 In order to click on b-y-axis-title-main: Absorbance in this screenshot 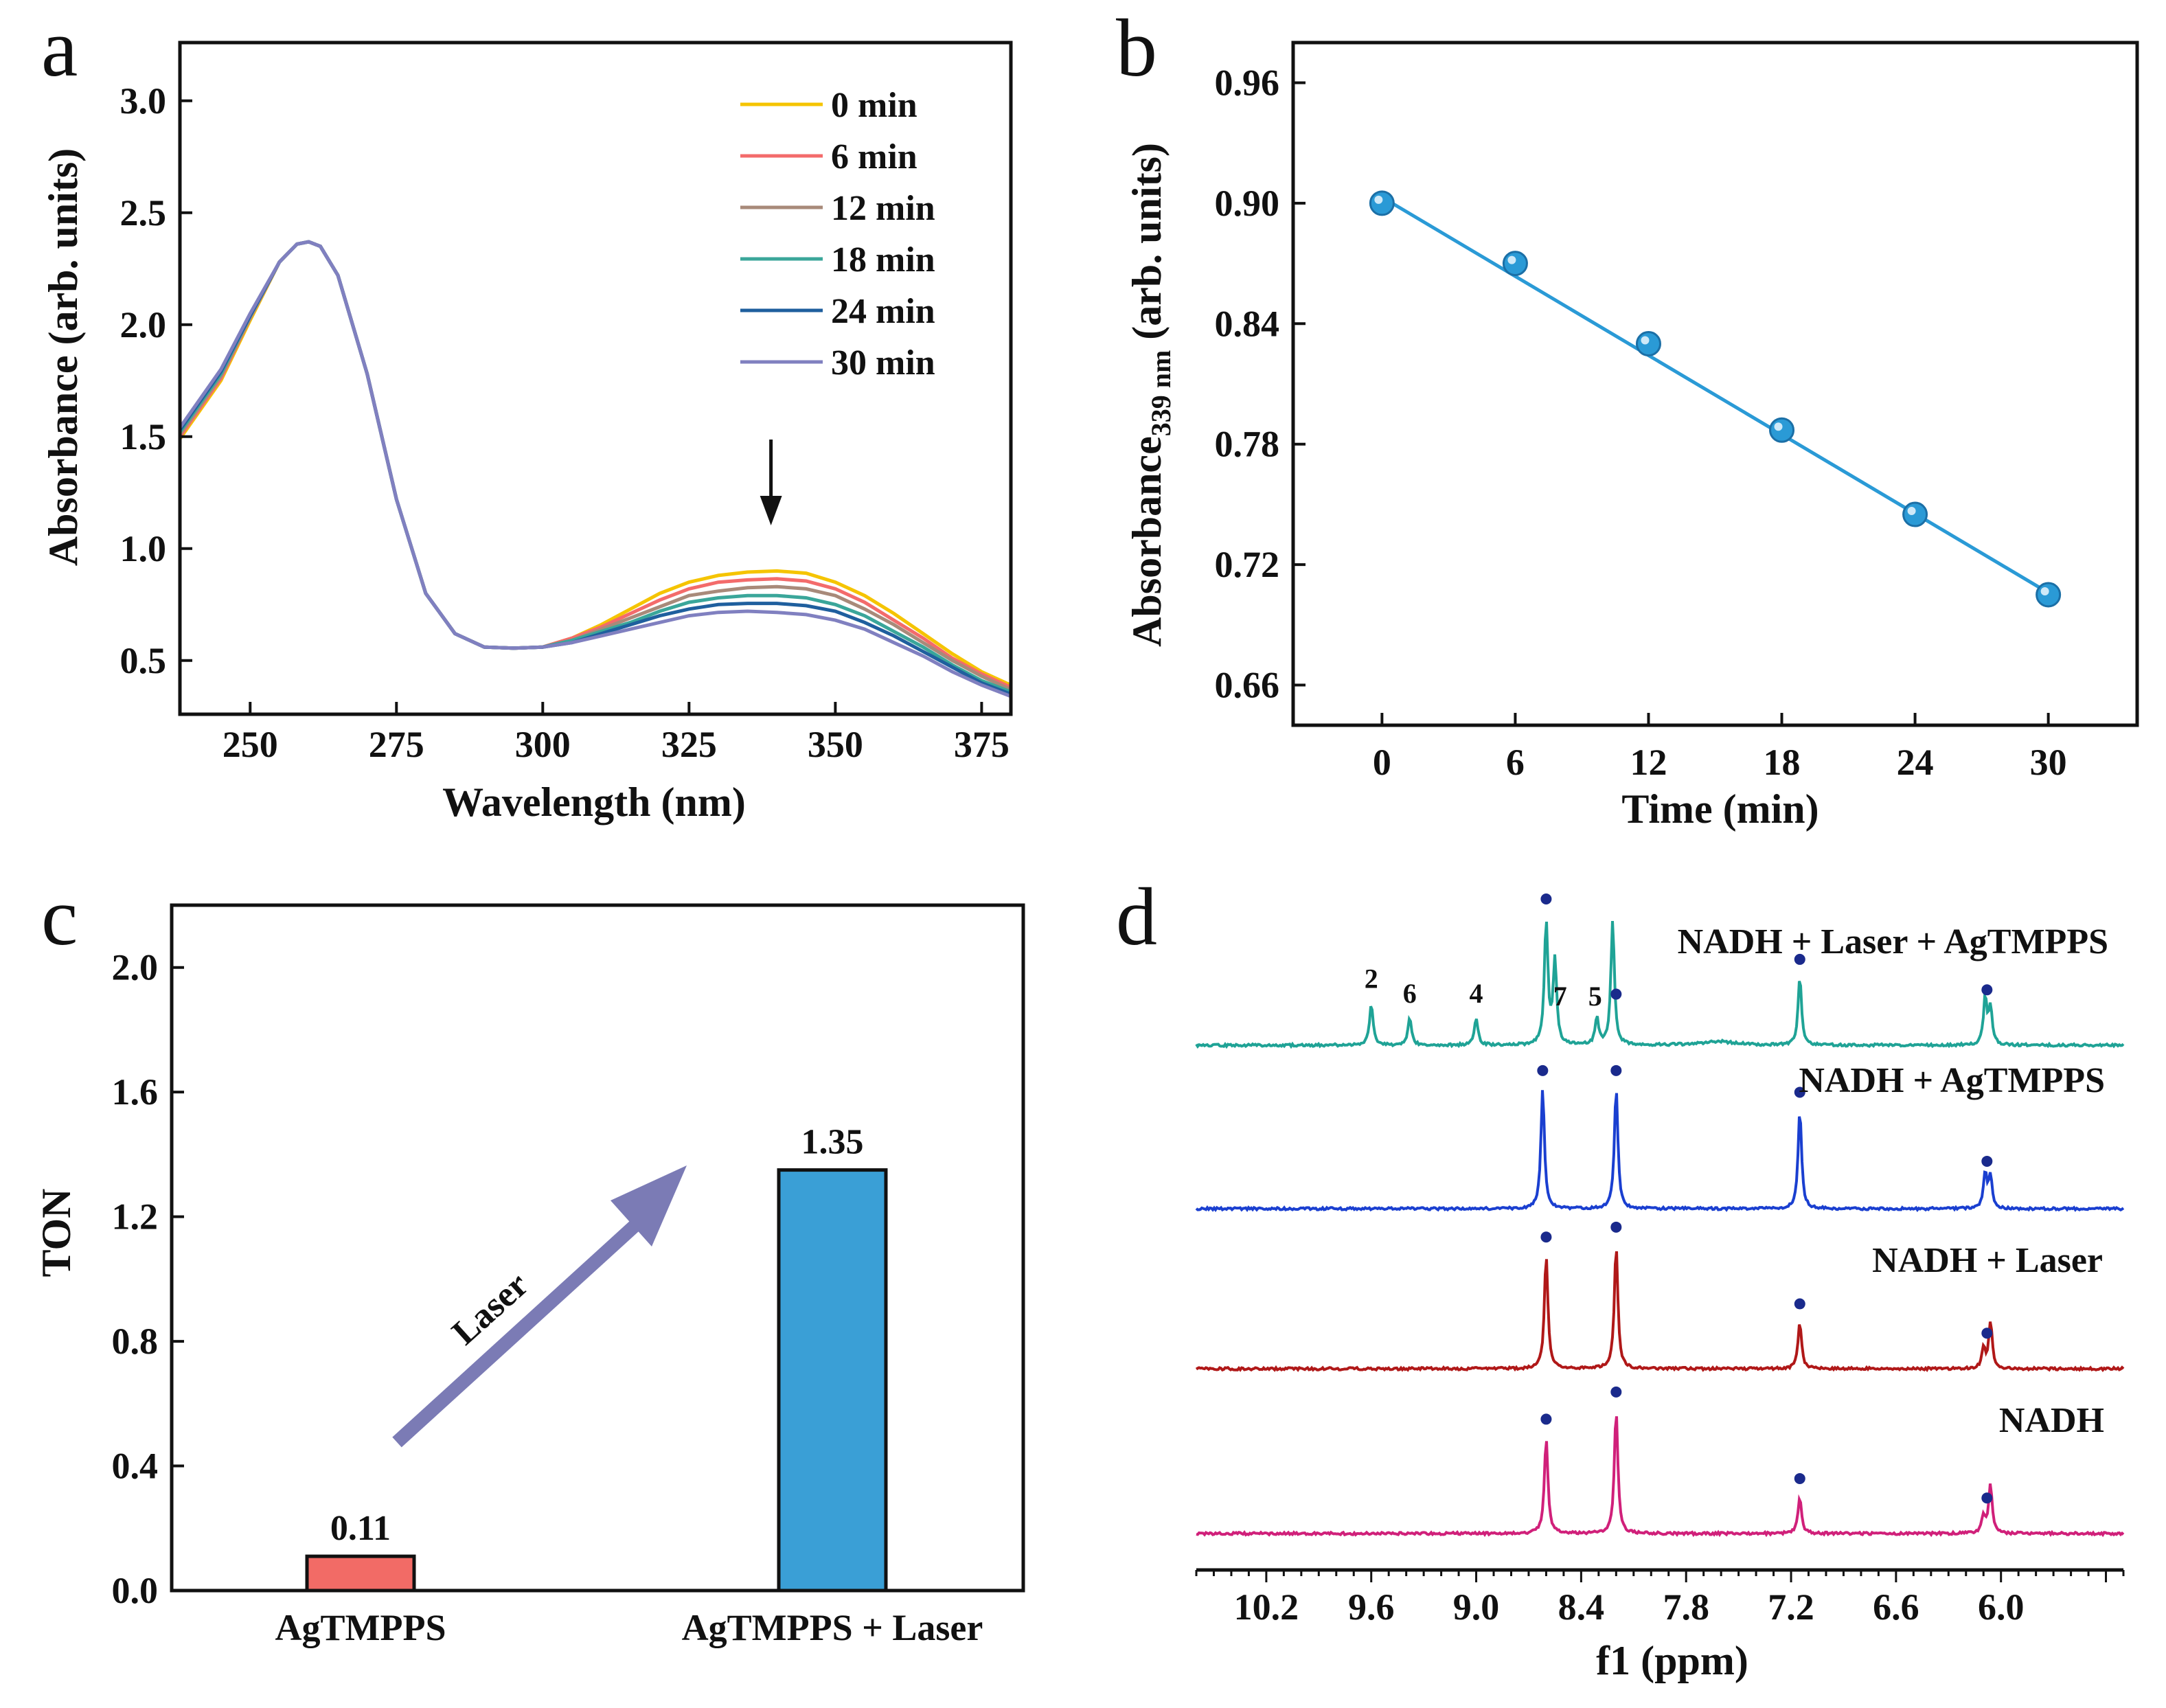, I will do `click(1147, 541)`.